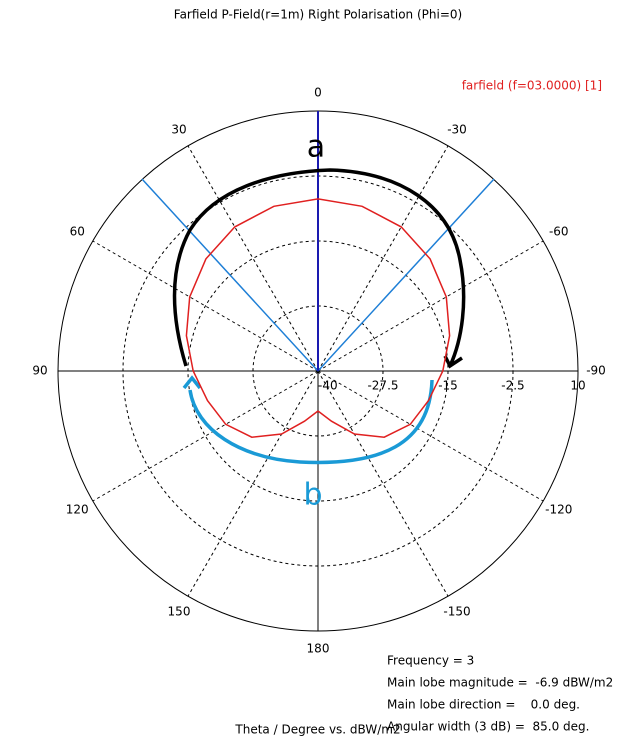  I want to click on info-line: Frequency = 3, so click(430, 661).